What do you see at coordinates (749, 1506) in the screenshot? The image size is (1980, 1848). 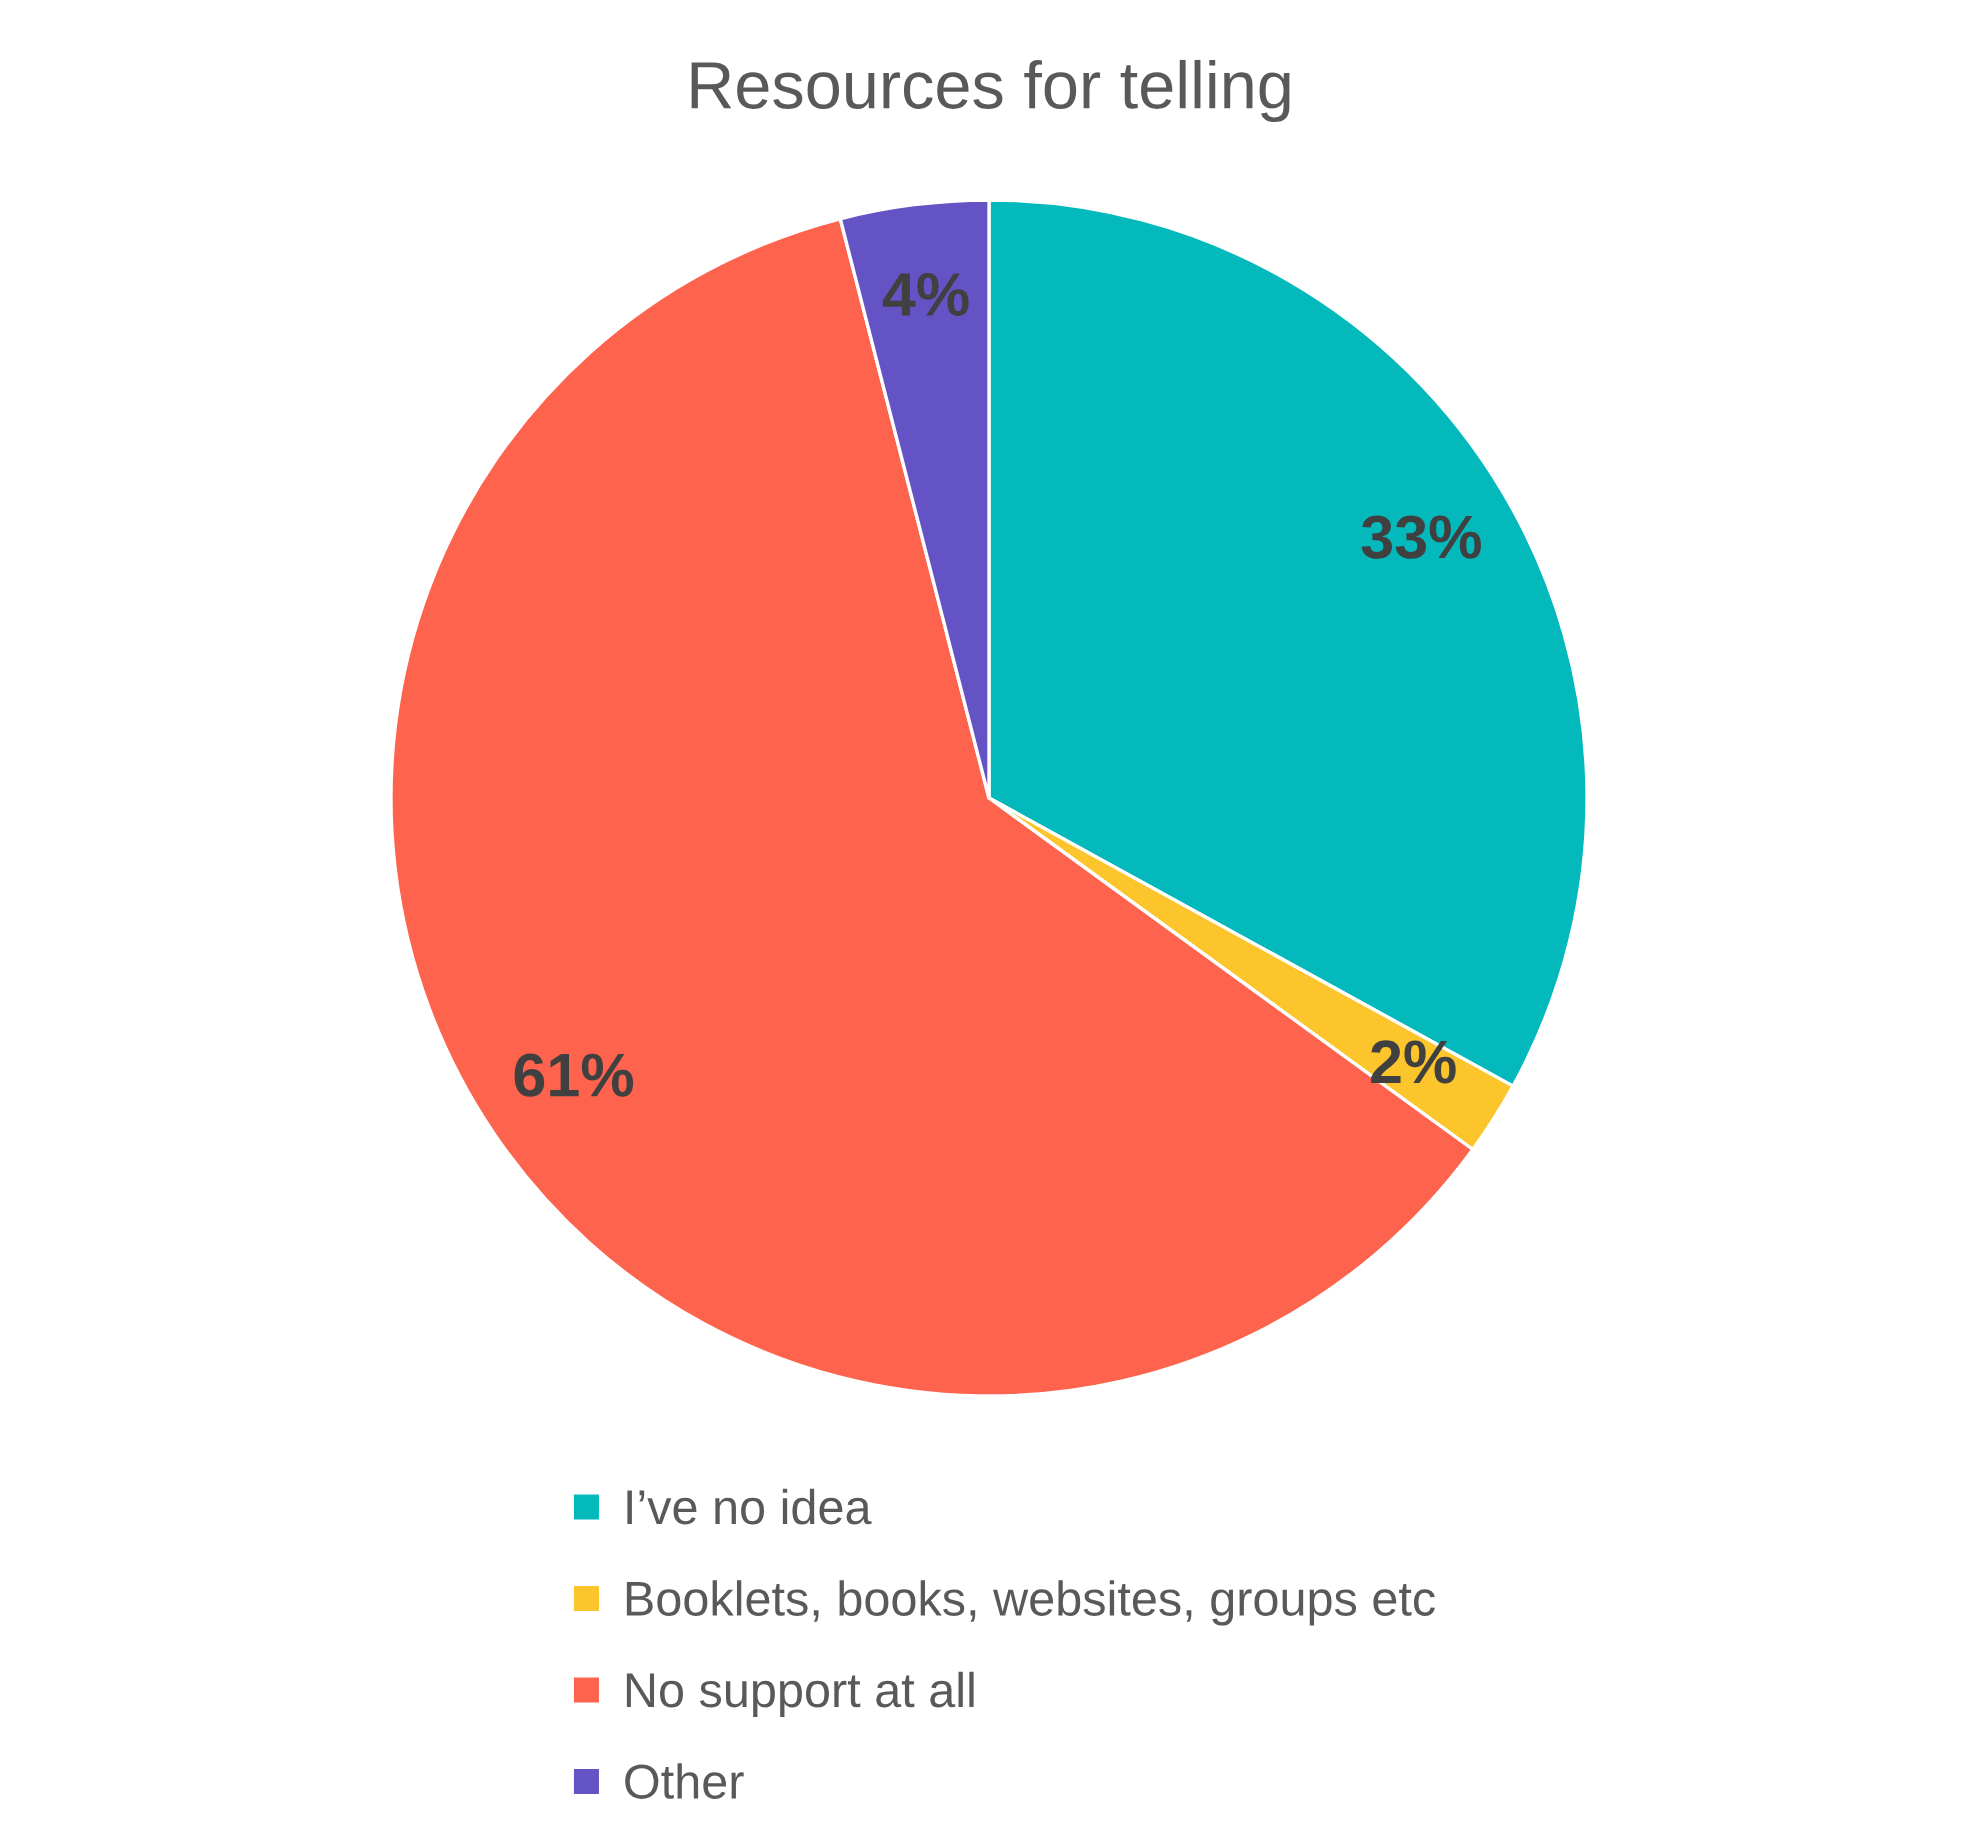 I see `legend-label: I’ve no idea` at bounding box center [749, 1506].